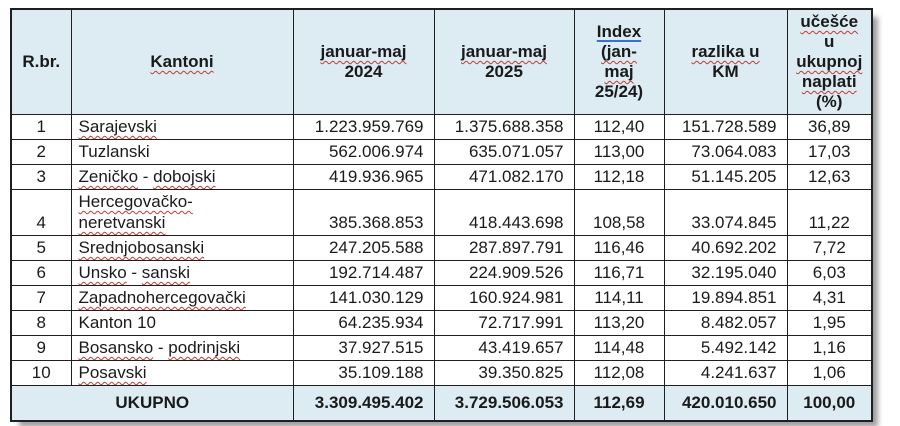 Image resolution: width=900 pixels, height=426 pixels. I want to click on value-2025-cell: 39.350.825, so click(504, 373).